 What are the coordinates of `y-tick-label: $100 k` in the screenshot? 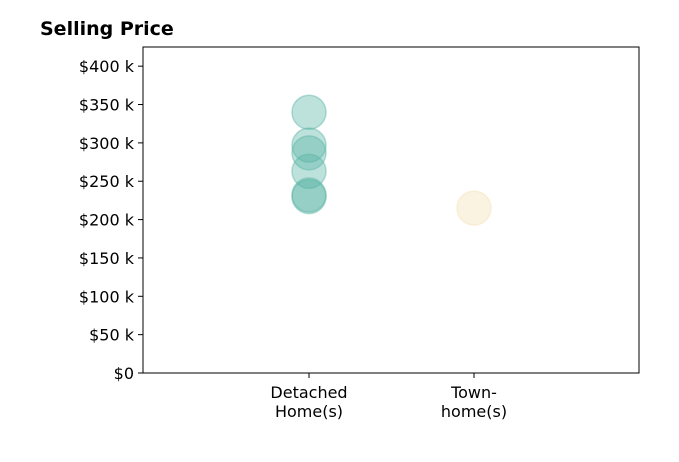 It's located at (107, 296).